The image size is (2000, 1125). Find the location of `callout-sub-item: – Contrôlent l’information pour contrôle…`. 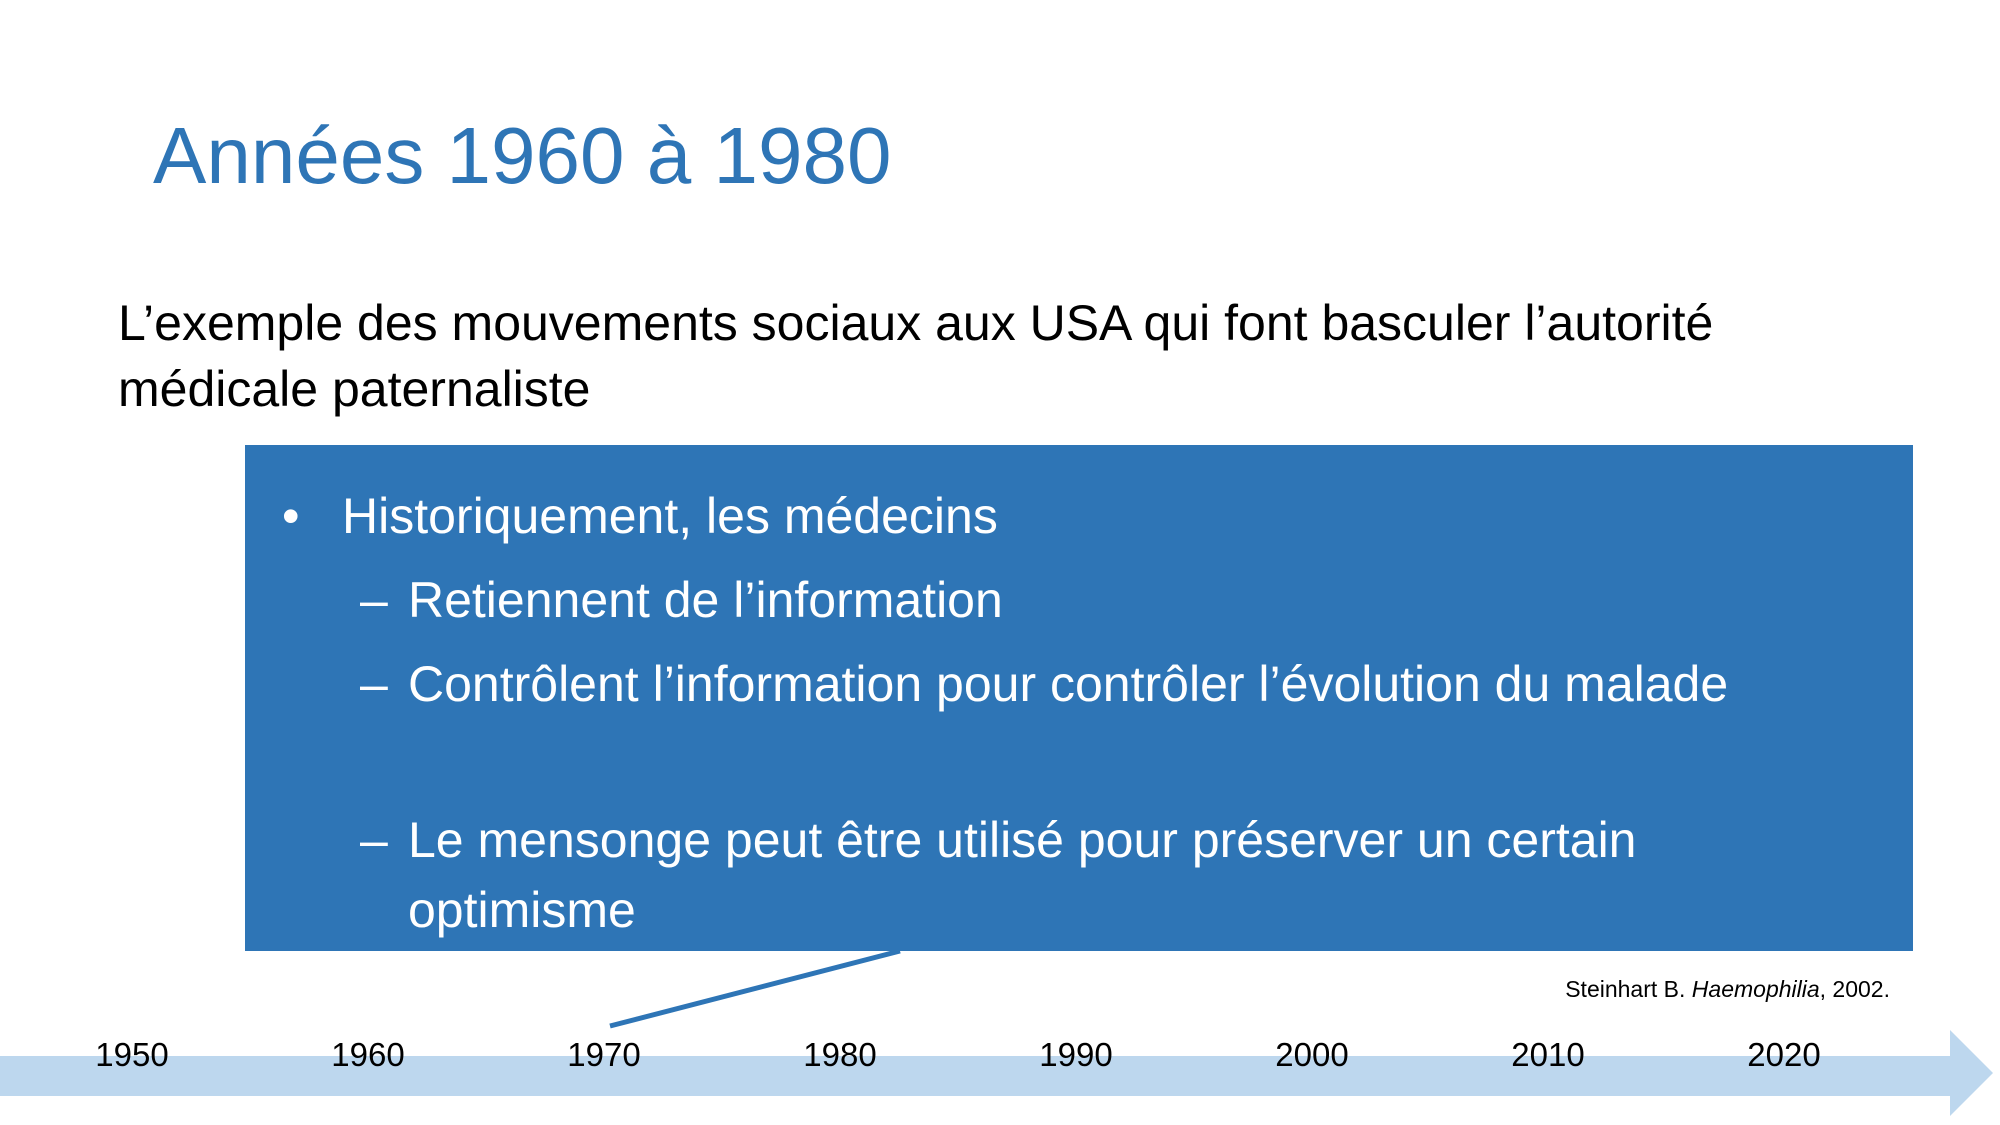

callout-sub-item: – Contrôlent l’information pour contrôle… is located at coordinates (1080, 684).